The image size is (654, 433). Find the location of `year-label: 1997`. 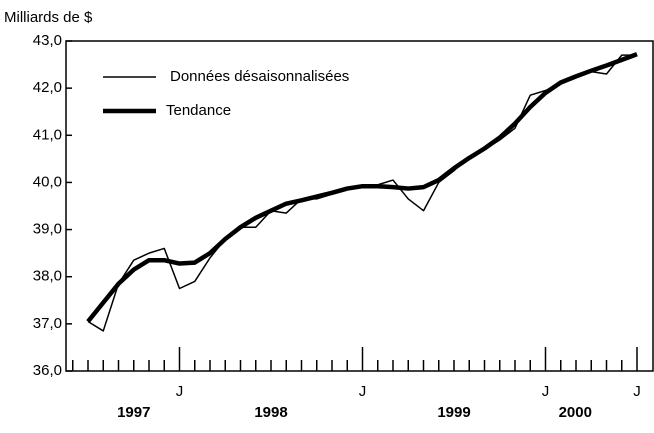

year-label: 1997 is located at coordinates (133, 412).